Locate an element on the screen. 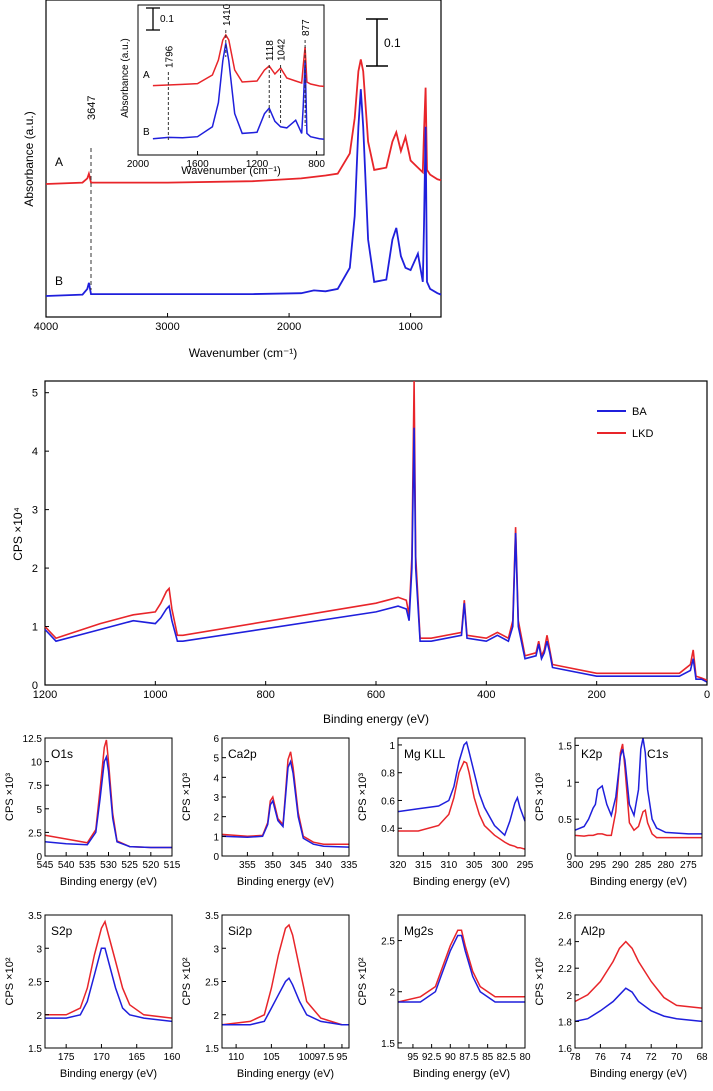  xps-mg2s-x-axis-label: Binding energy (eV) is located at coordinates (461, 1074).